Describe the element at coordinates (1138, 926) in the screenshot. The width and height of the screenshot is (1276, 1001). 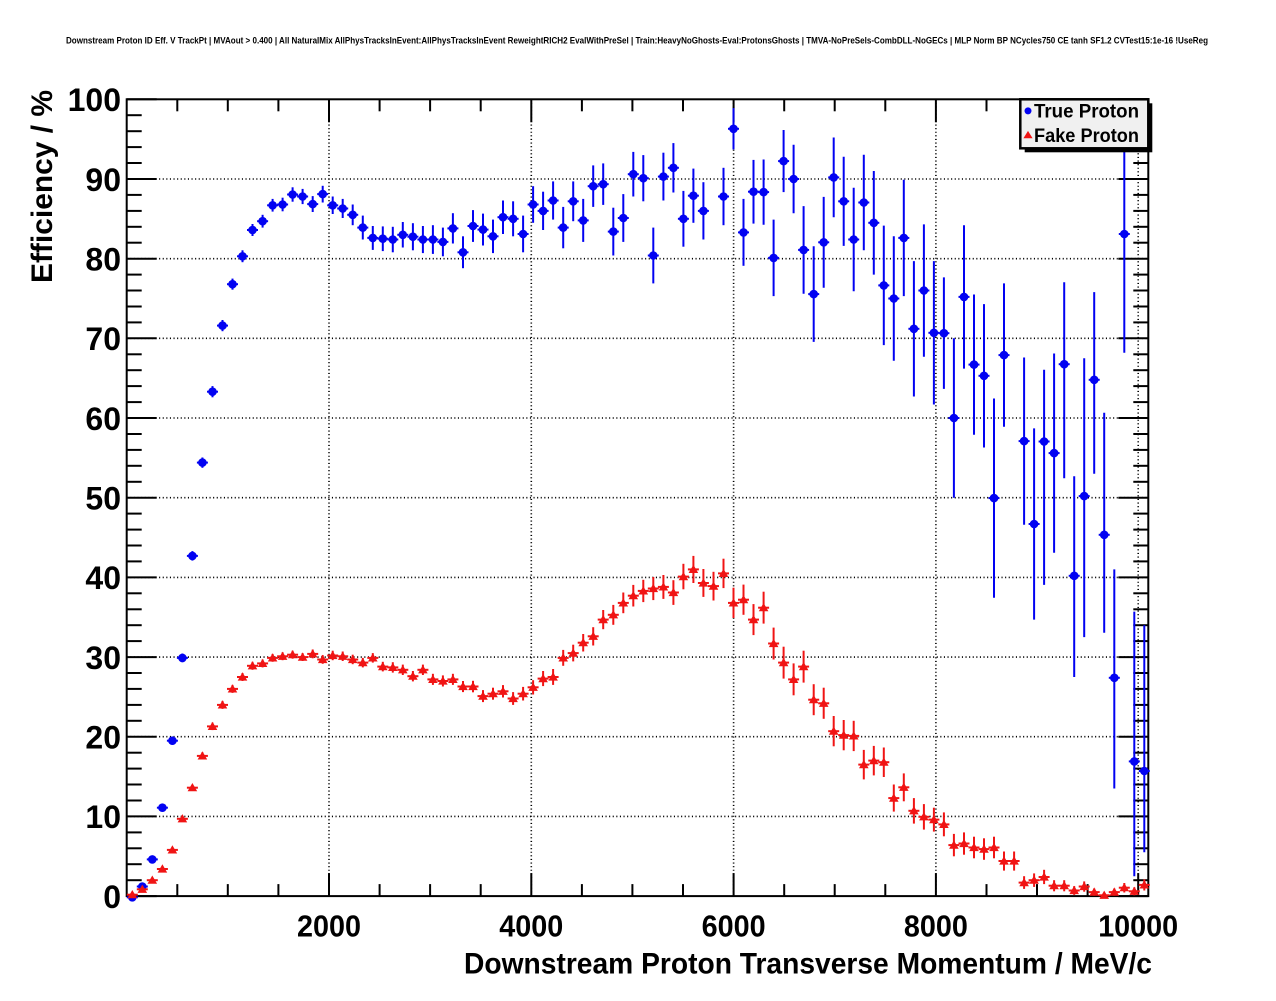
I see `svg-text: 10000` at that location.